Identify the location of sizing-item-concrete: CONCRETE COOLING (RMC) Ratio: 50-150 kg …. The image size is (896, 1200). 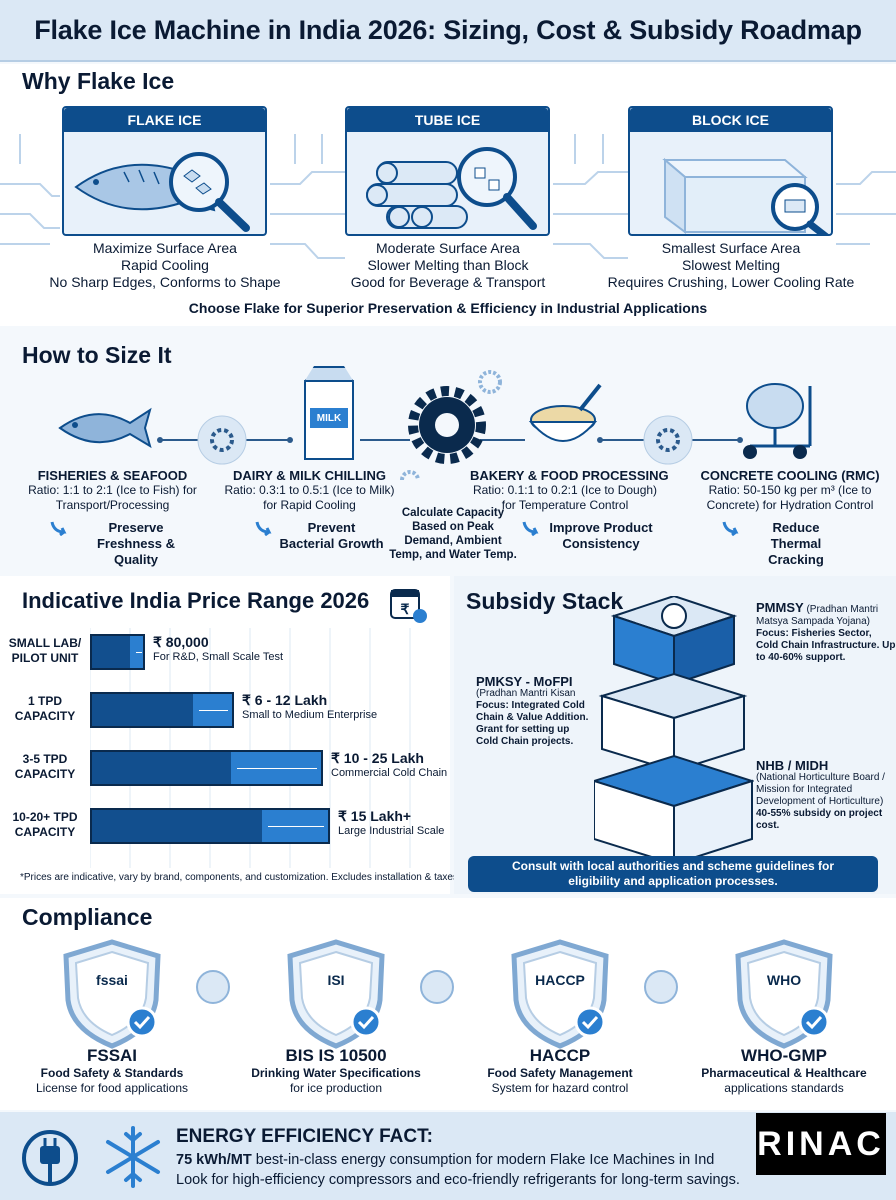
(790, 490).